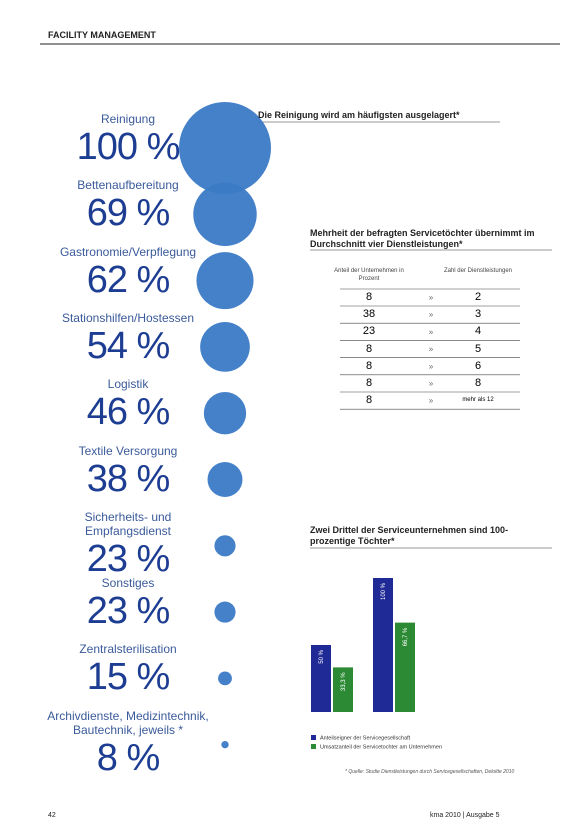 This screenshot has height=837, width=568. What do you see at coordinates (465, 815) in the screenshot?
I see `footer-text: kma 2010 | Ausgabe 5` at bounding box center [465, 815].